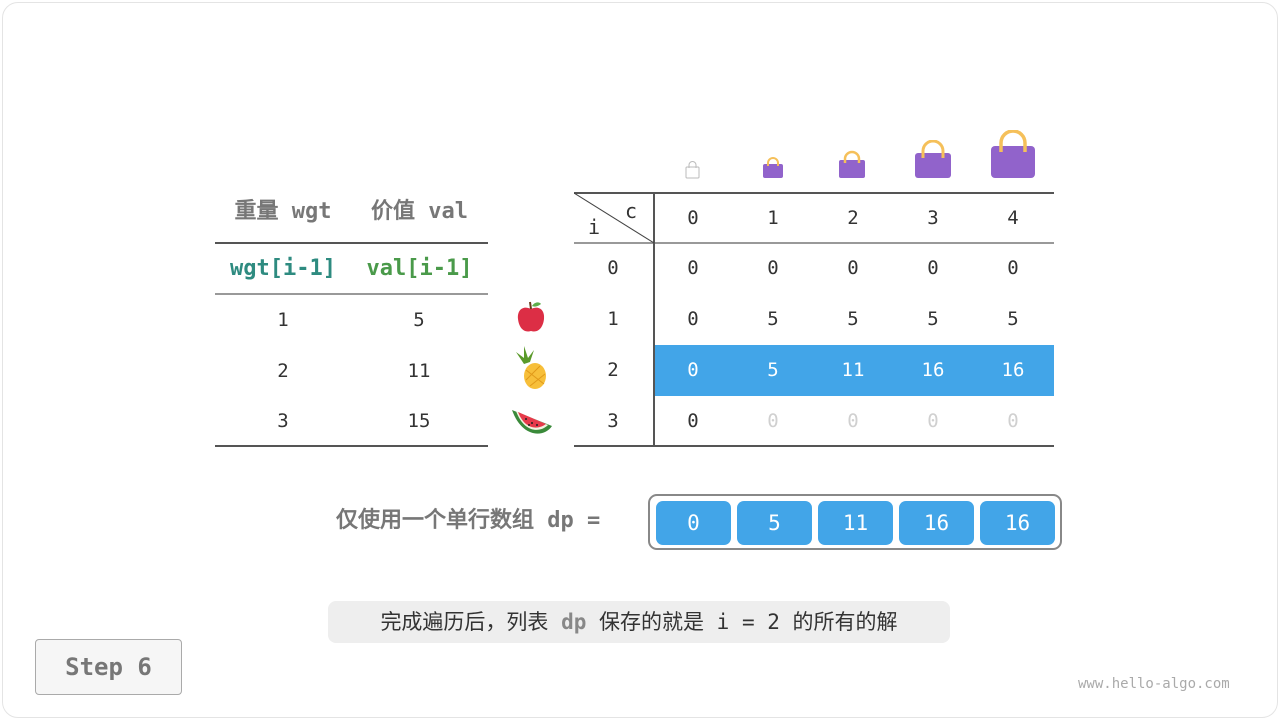 Image resolution: width=1280 pixels, height=720 pixels. I want to click on watermark: www.hello-algo.com, so click(1154, 684).